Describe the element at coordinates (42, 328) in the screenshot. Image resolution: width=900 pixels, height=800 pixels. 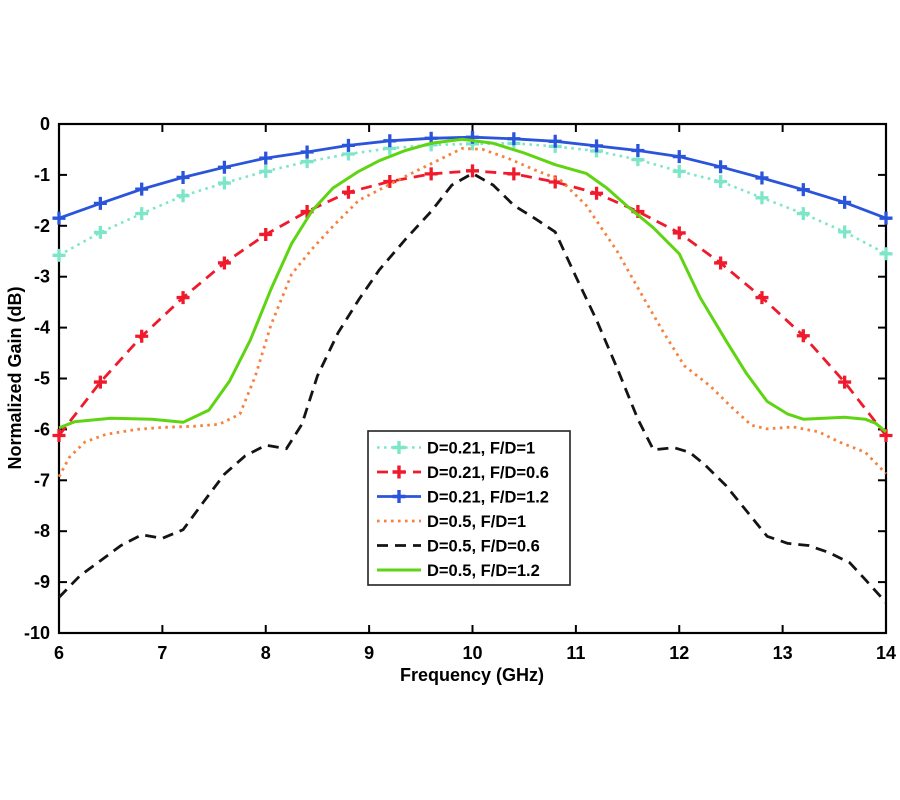
I see `y-tick-label: -4` at that location.